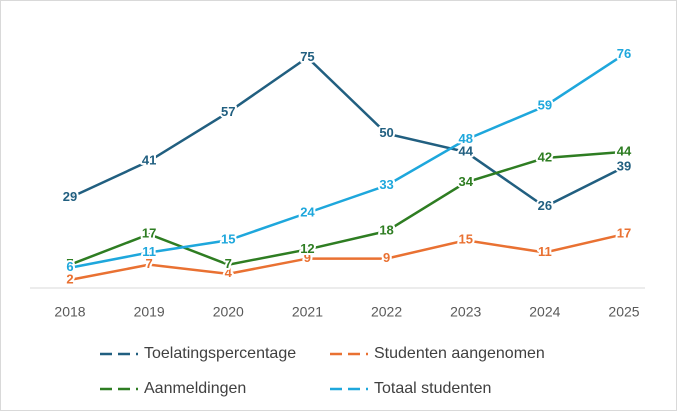 The width and height of the screenshot is (677, 411). Describe the element at coordinates (228, 312) in the screenshot. I see `x-tick-label: 2020` at that location.